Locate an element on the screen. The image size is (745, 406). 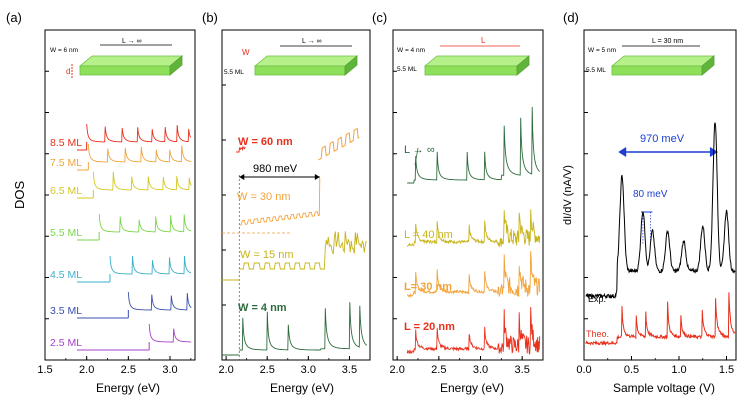
series-label-a-6: 2.5 ML is located at coordinates (66, 343).